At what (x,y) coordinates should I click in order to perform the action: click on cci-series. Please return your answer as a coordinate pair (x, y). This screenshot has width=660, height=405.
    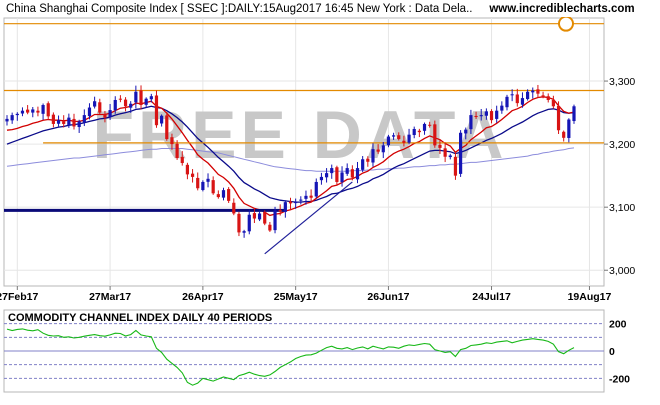
    Looking at the image, I should click on (290, 357).